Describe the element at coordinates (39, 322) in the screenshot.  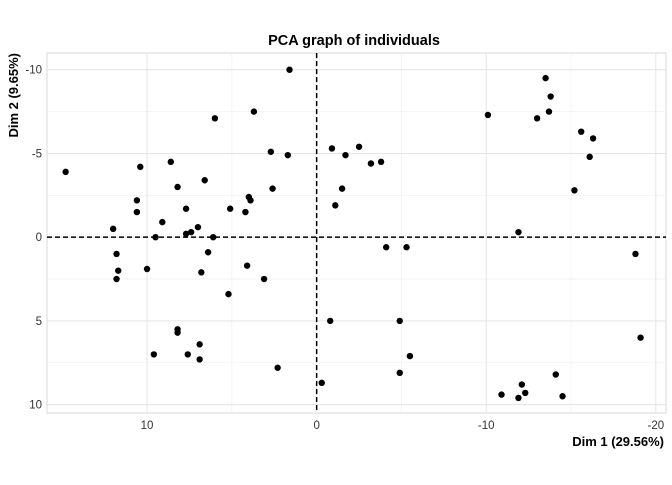
I see `y-tick-label: 5` at that location.